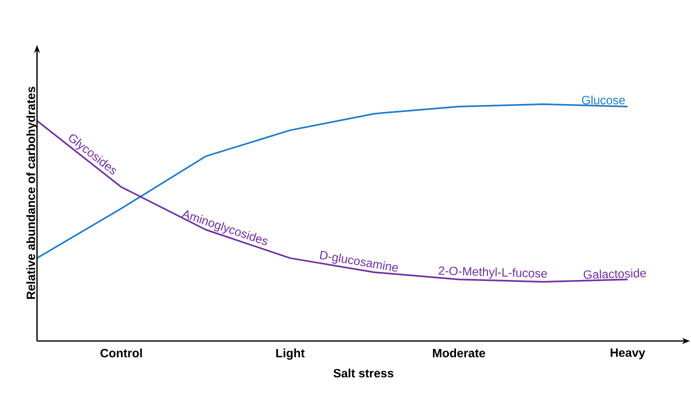 This screenshot has height=411, width=691. What do you see at coordinates (290, 354) in the screenshot?
I see `x-tick-label: Light` at bounding box center [290, 354].